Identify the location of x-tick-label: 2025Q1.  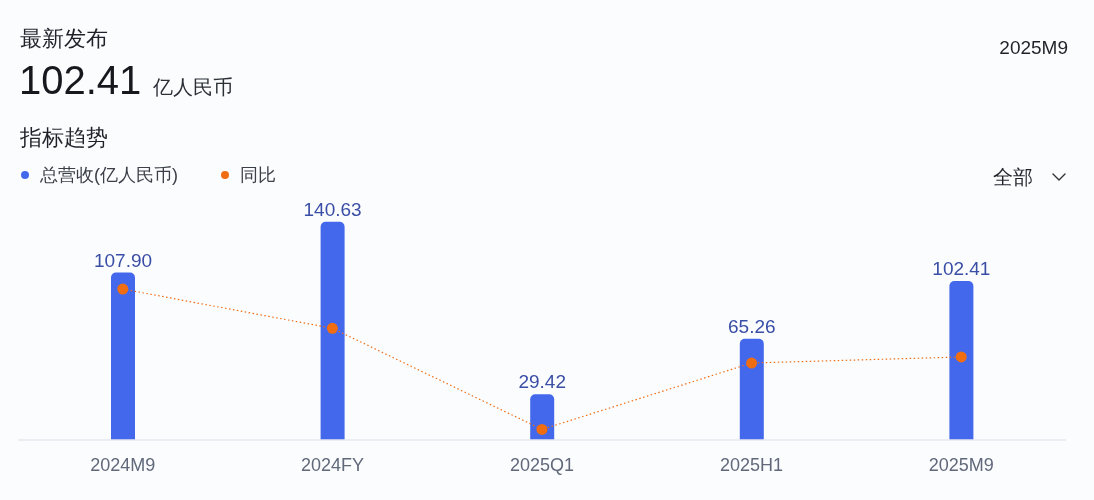
(542, 464).